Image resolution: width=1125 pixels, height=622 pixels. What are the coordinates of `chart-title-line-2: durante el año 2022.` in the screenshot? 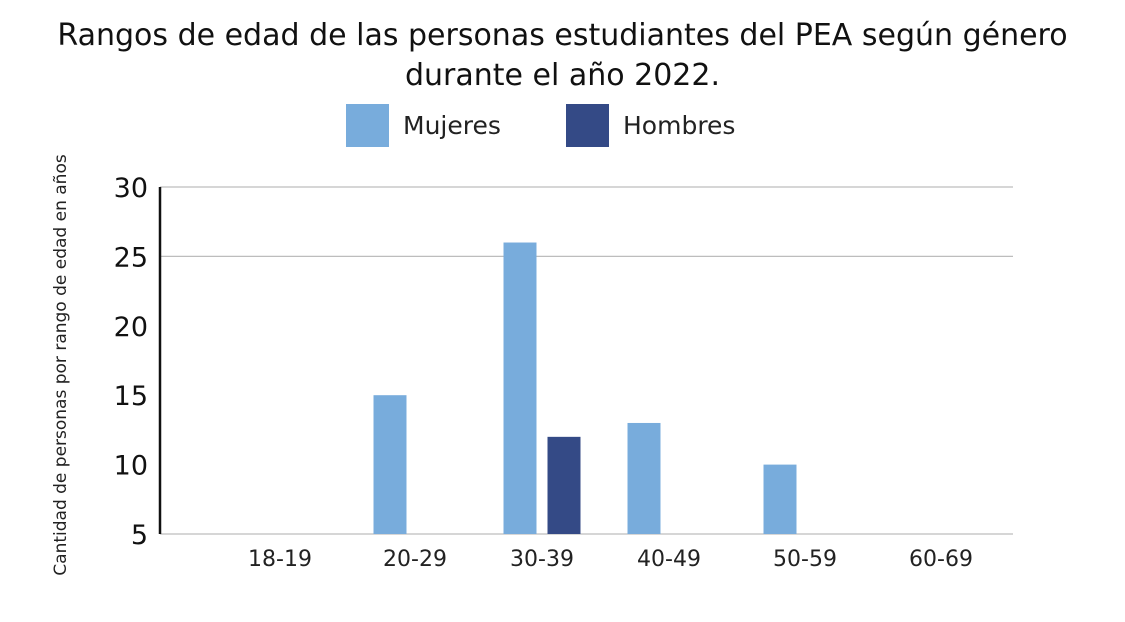 It's located at (562, 75).